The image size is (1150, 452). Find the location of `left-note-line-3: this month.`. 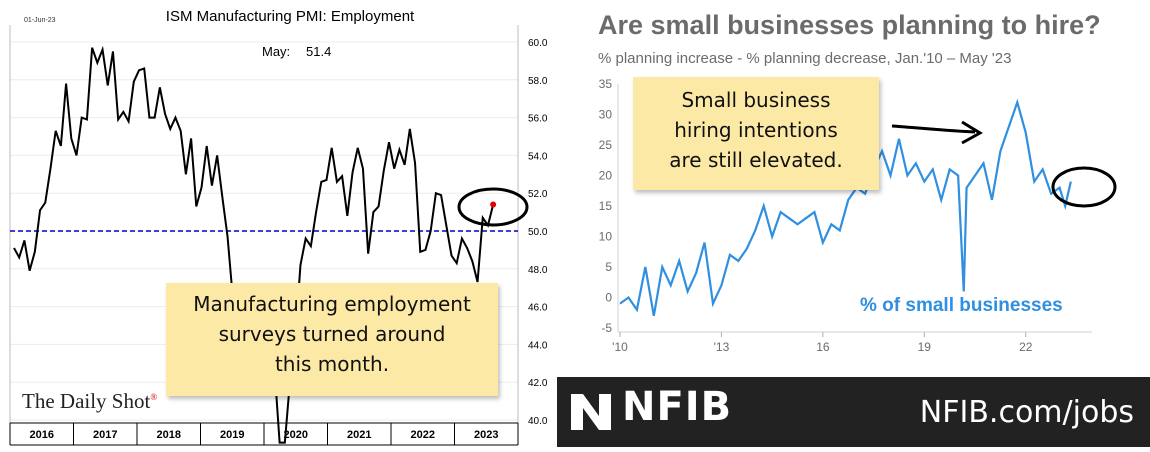

left-note-line-3: this month. is located at coordinates (332, 364).